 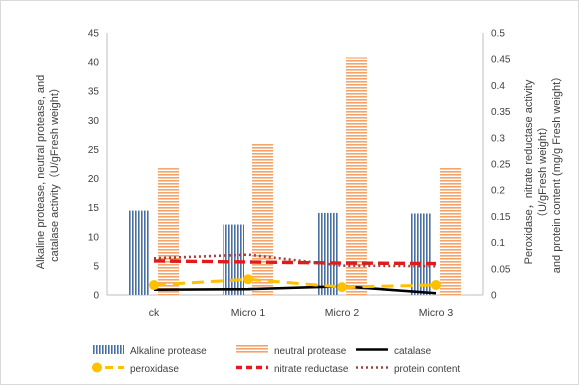 What do you see at coordinates (498, 34) in the screenshot?
I see `right-tick-label: 0.5` at bounding box center [498, 34].